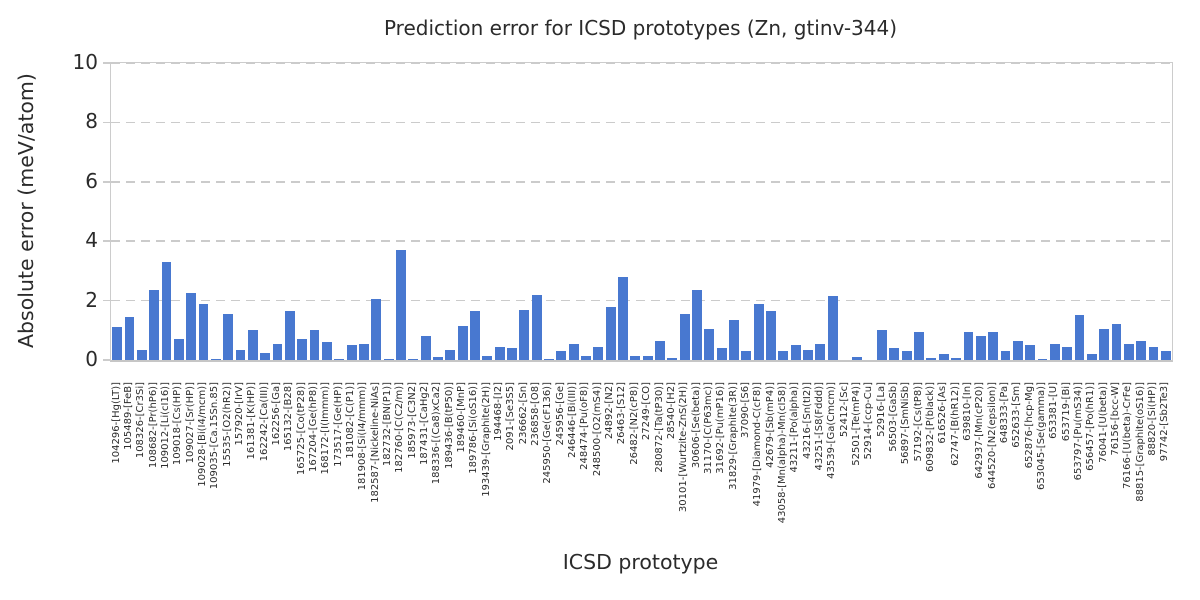 This screenshot has height=600, width=1200. What do you see at coordinates (375, 442) in the screenshot?
I see `x-tick-label: 182587-[Nickeline-NiAs]` at bounding box center [375, 442].